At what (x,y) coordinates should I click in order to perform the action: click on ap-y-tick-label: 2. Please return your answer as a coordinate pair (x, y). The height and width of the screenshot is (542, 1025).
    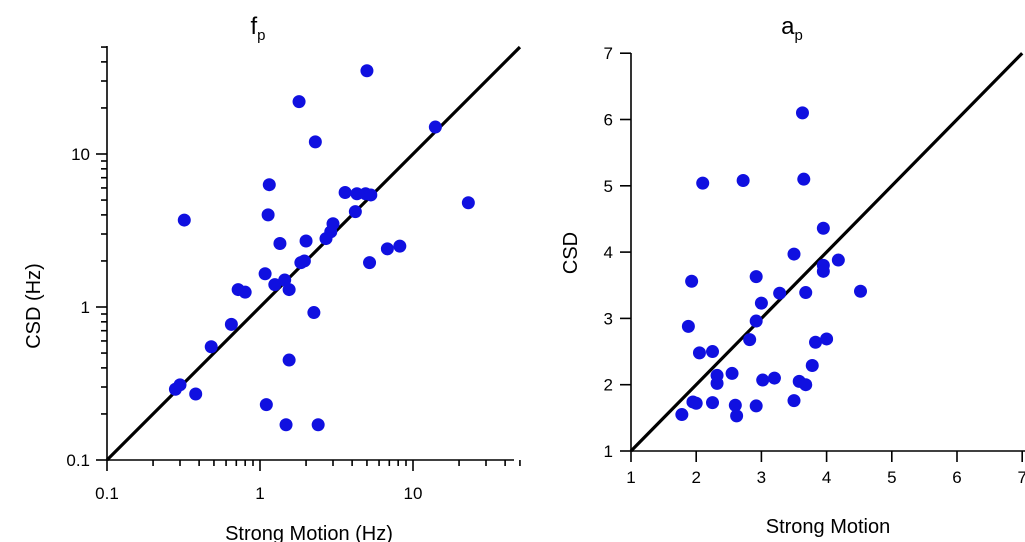
    Looking at the image, I should click on (608, 385).